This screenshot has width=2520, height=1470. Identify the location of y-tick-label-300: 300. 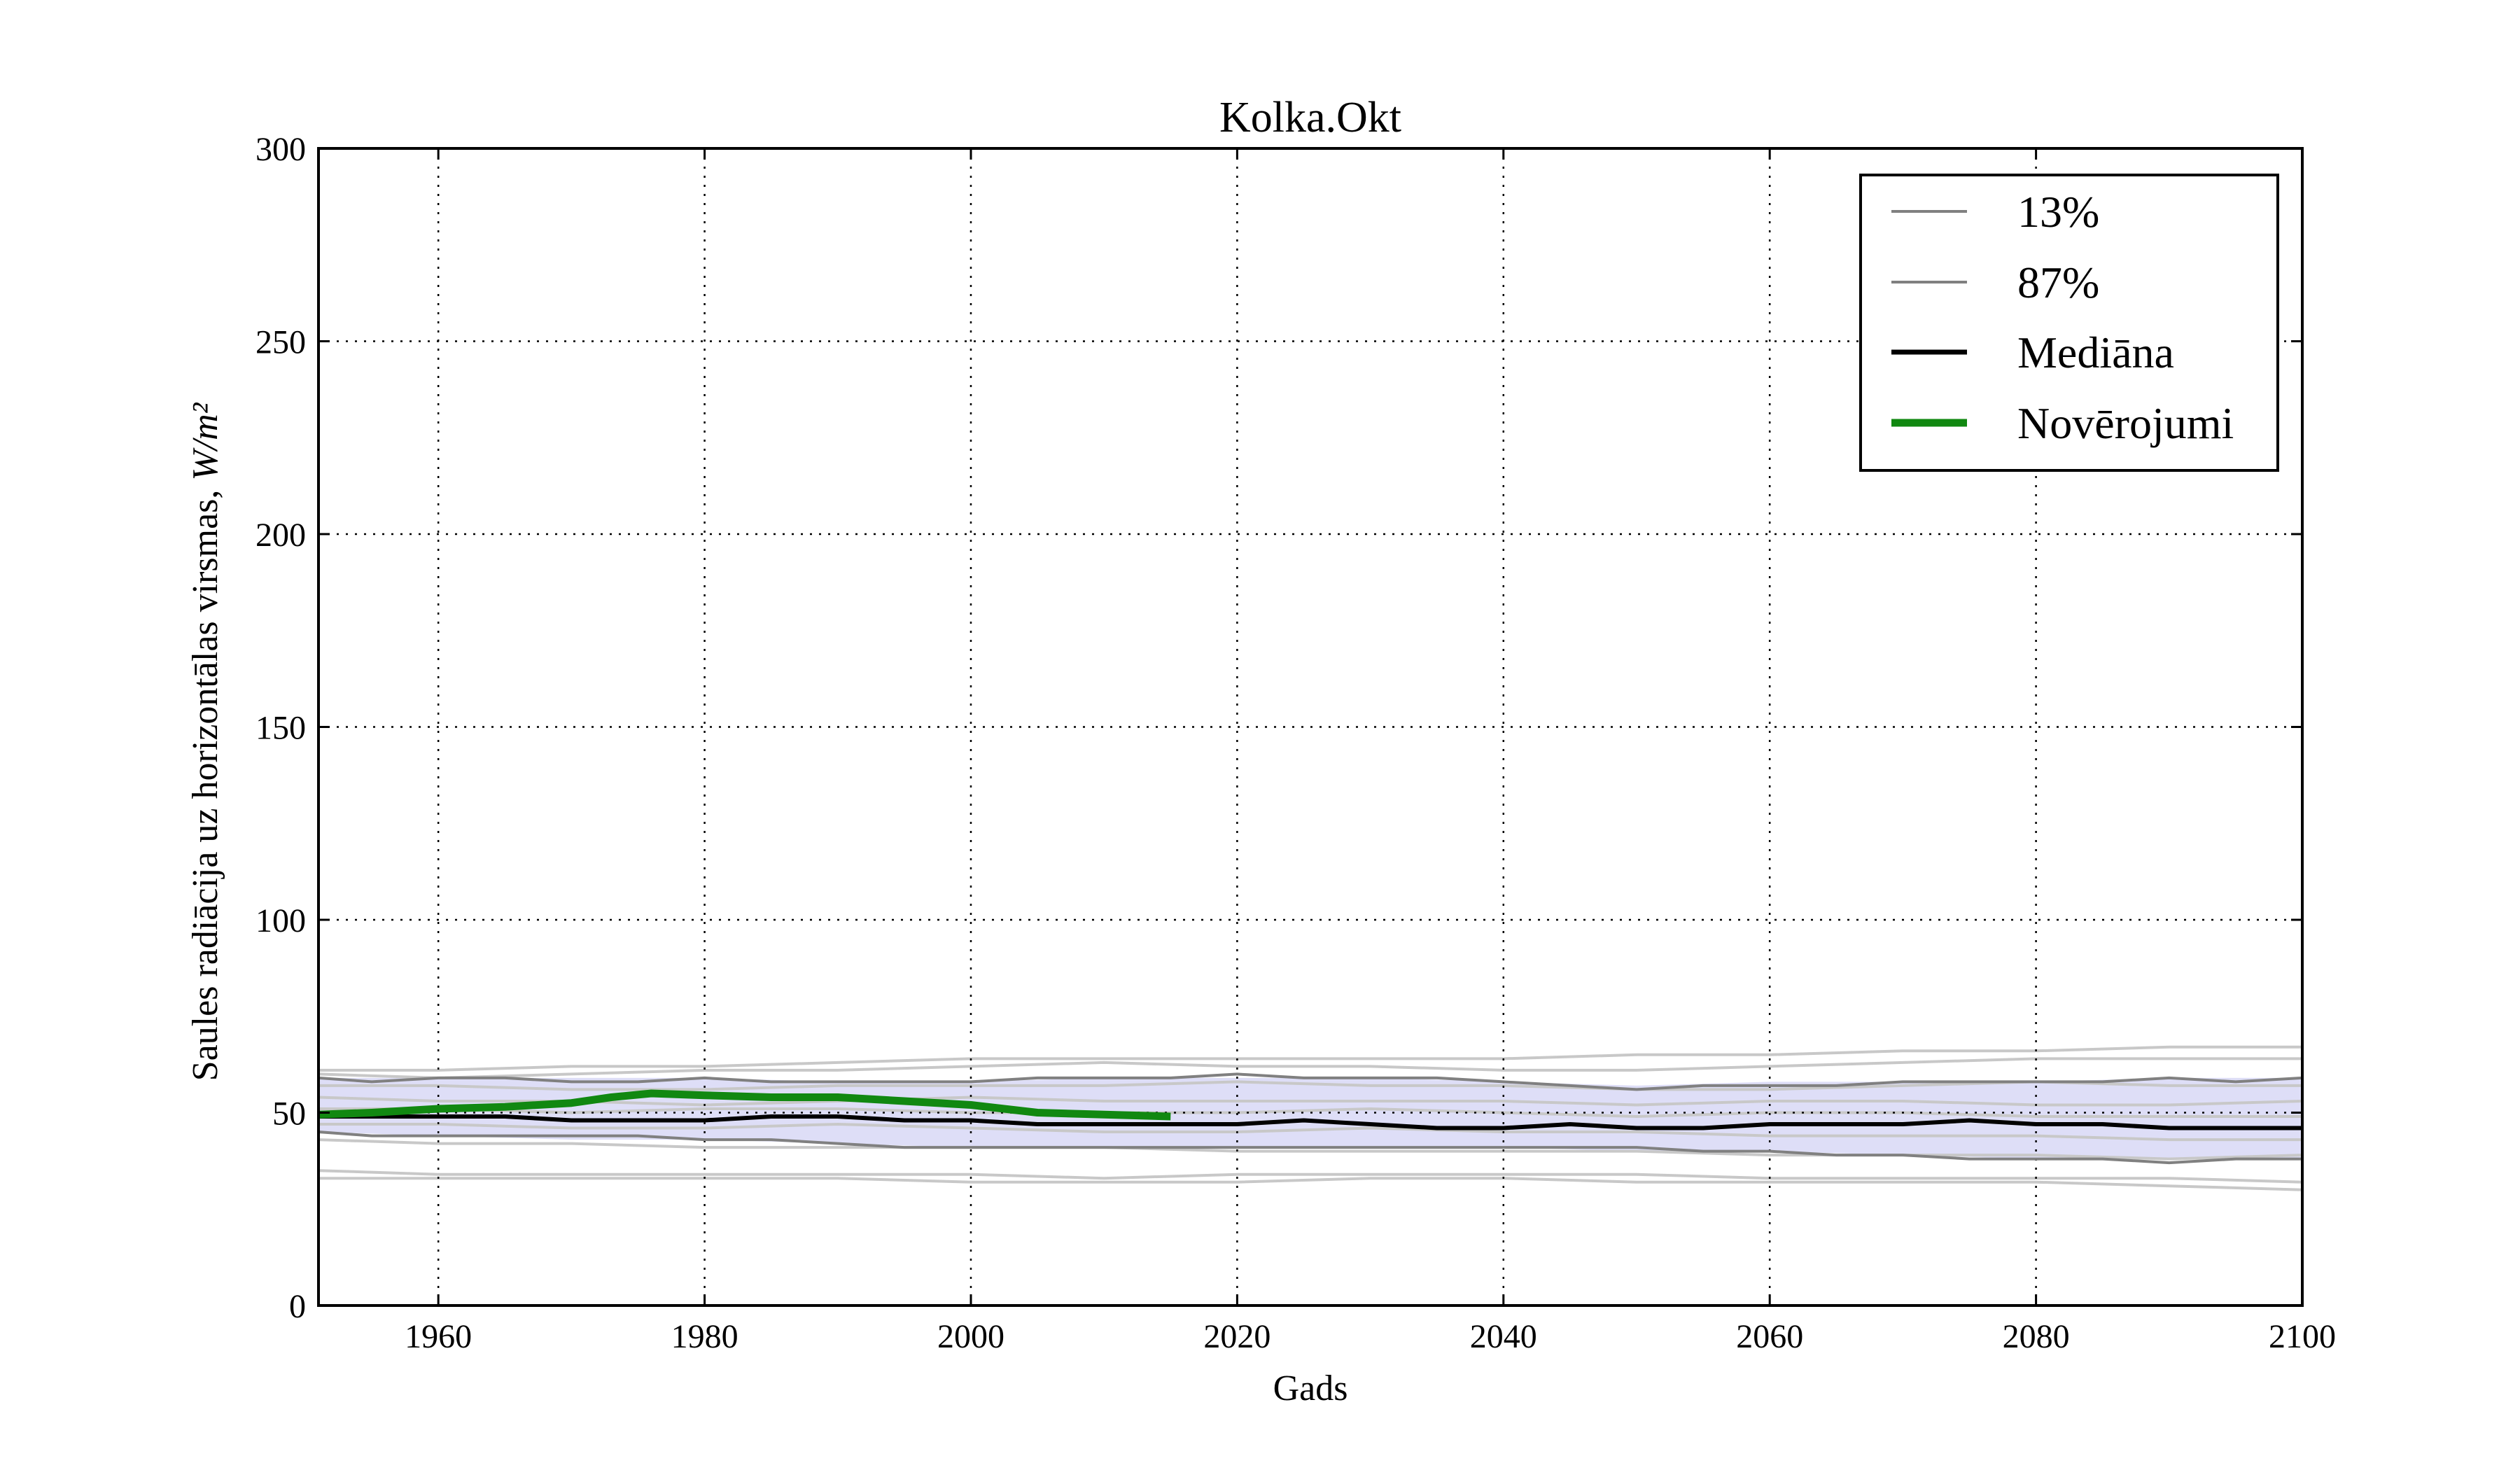
(280, 149).